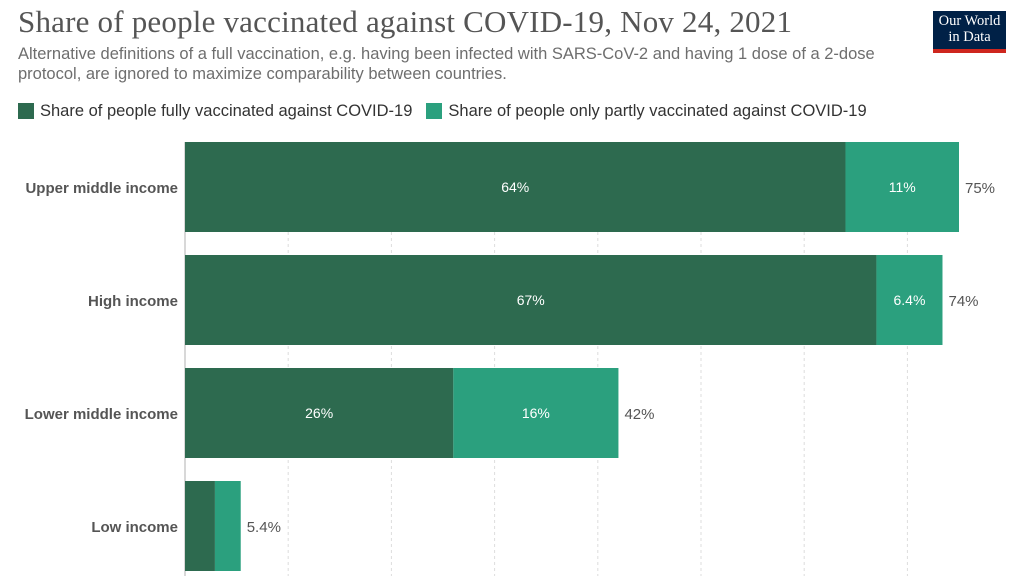 The image size is (1024, 576). Describe the element at coordinates (134, 527) in the screenshot. I see `category-label: Low income` at that location.